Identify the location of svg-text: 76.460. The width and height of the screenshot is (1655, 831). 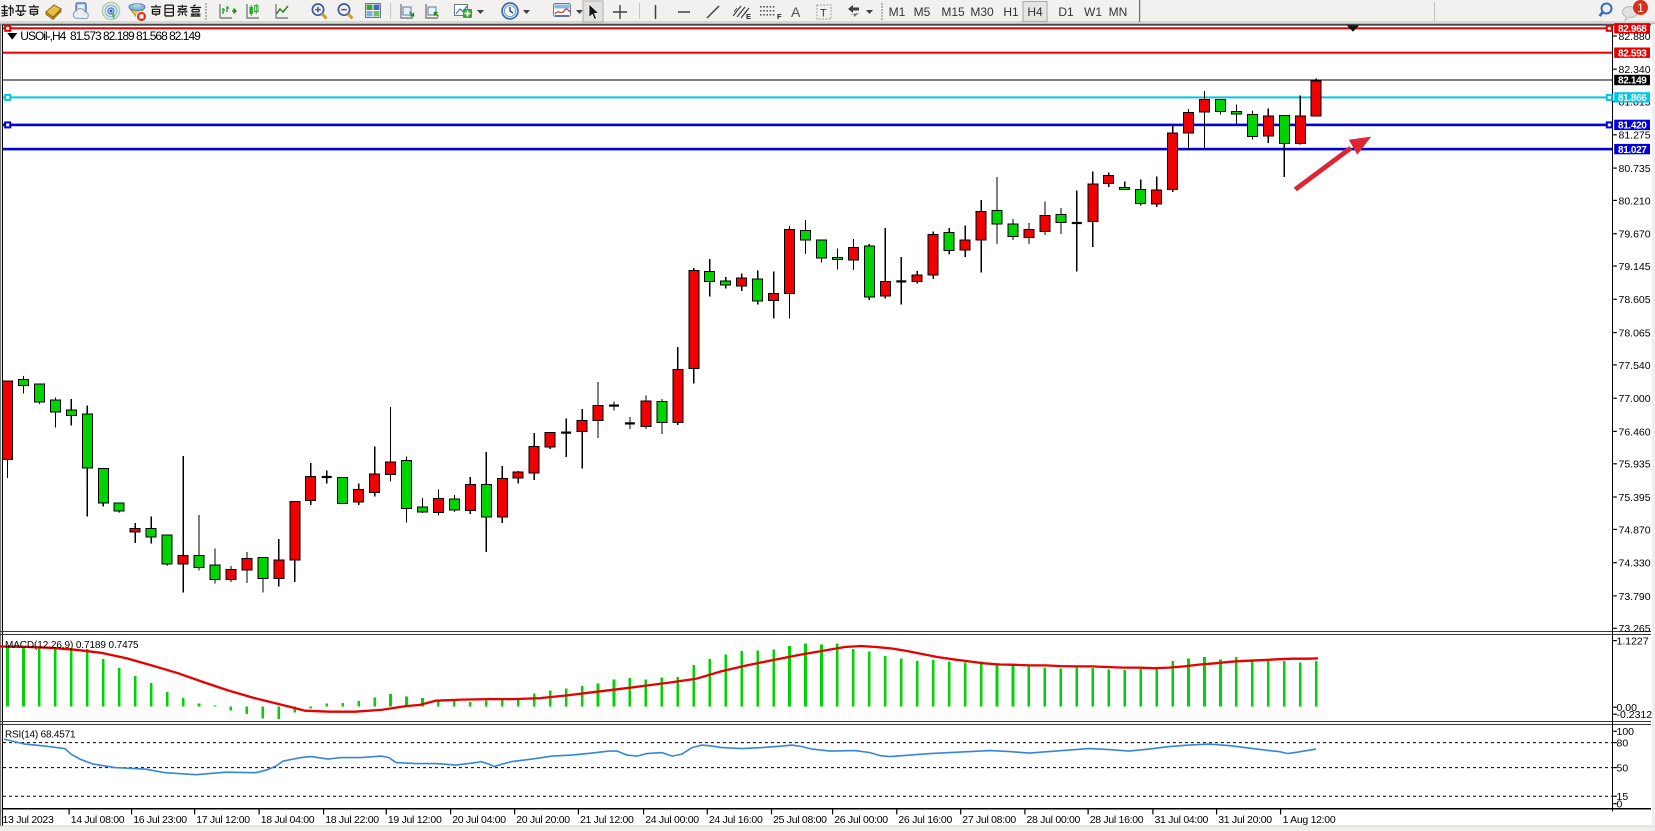
(1635, 432).